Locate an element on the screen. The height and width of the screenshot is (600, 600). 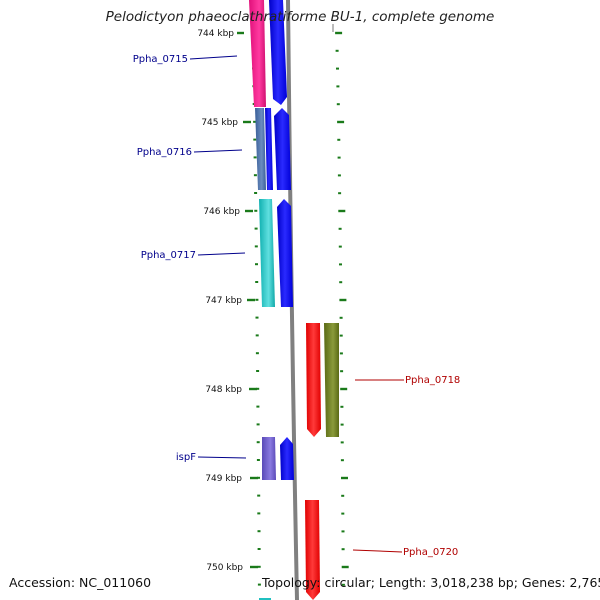
gene-ispf-cog-bar is located at coordinates (269, 458).